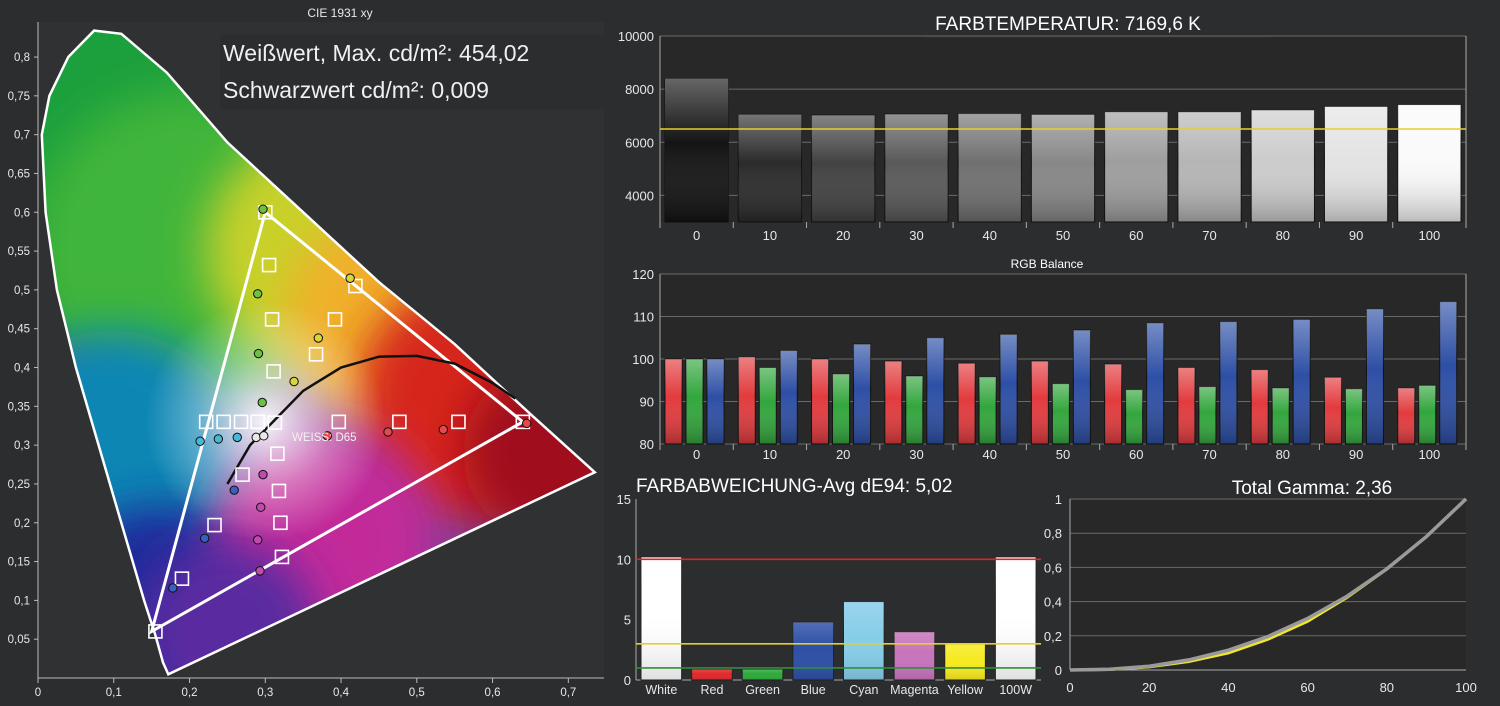 Image resolution: width=1500 pixels, height=706 pixels. What do you see at coordinates (19, 252) in the screenshot?
I see `cie-y-tick-label: 0,55` at bounding box center [19, 252].